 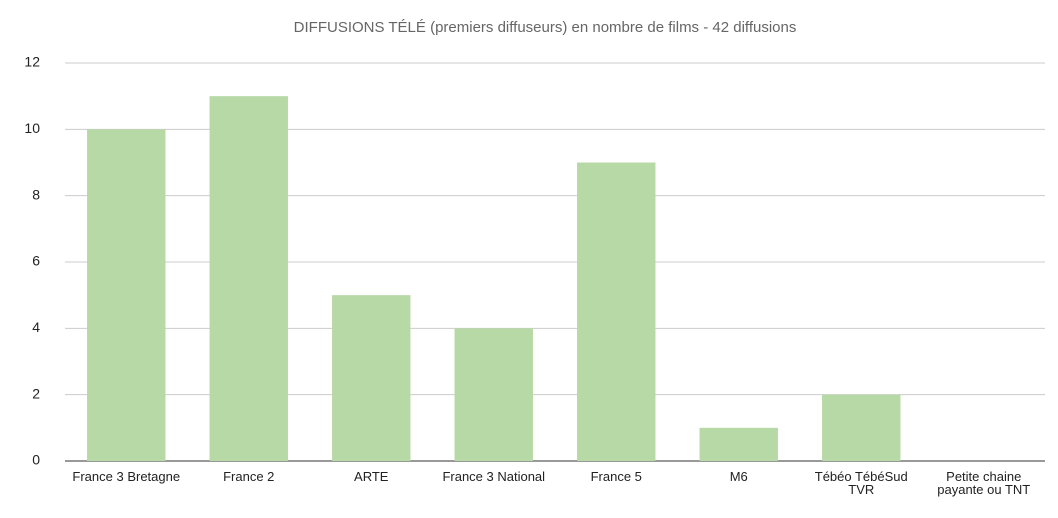 What do you see at coordinates (249, 476) in the screenshot?
I see `x-tick-label: France 2` at bounding box center [249, 476].